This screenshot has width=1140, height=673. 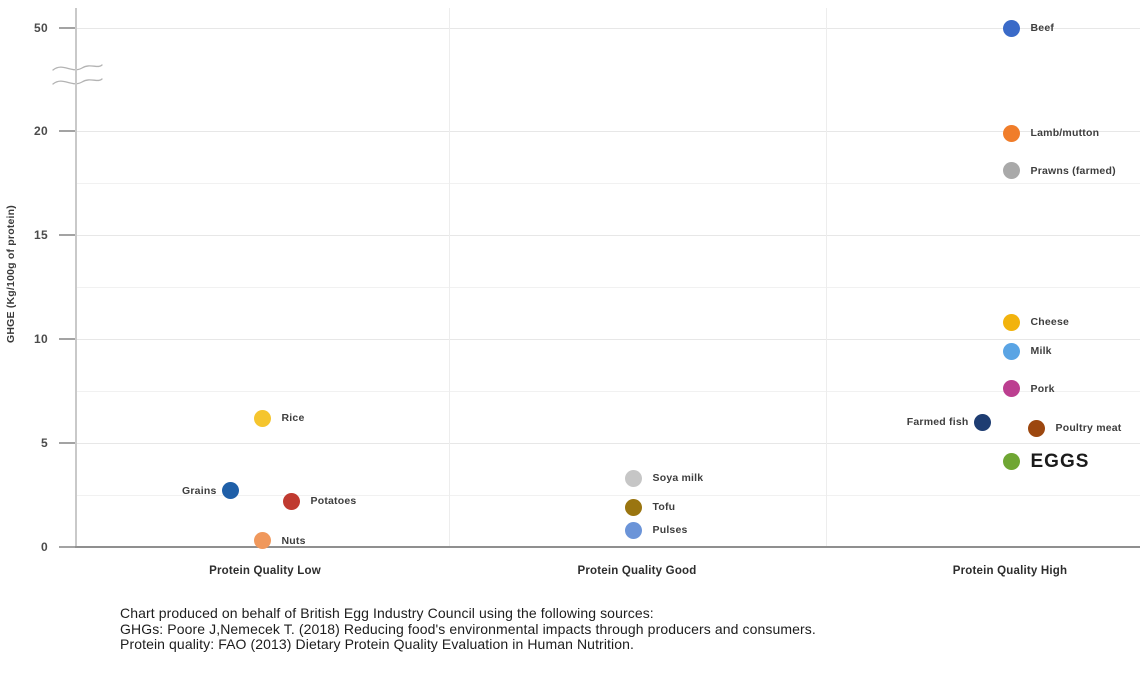 I want to click on point-label-eggs: EGGS, so click(x=1060, y=461).